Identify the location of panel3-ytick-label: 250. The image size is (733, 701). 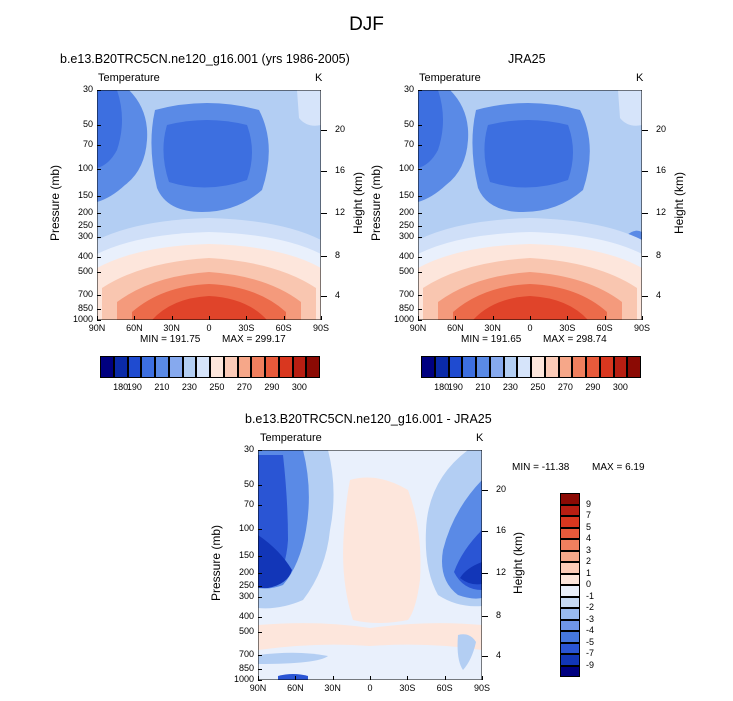
(246, 584).